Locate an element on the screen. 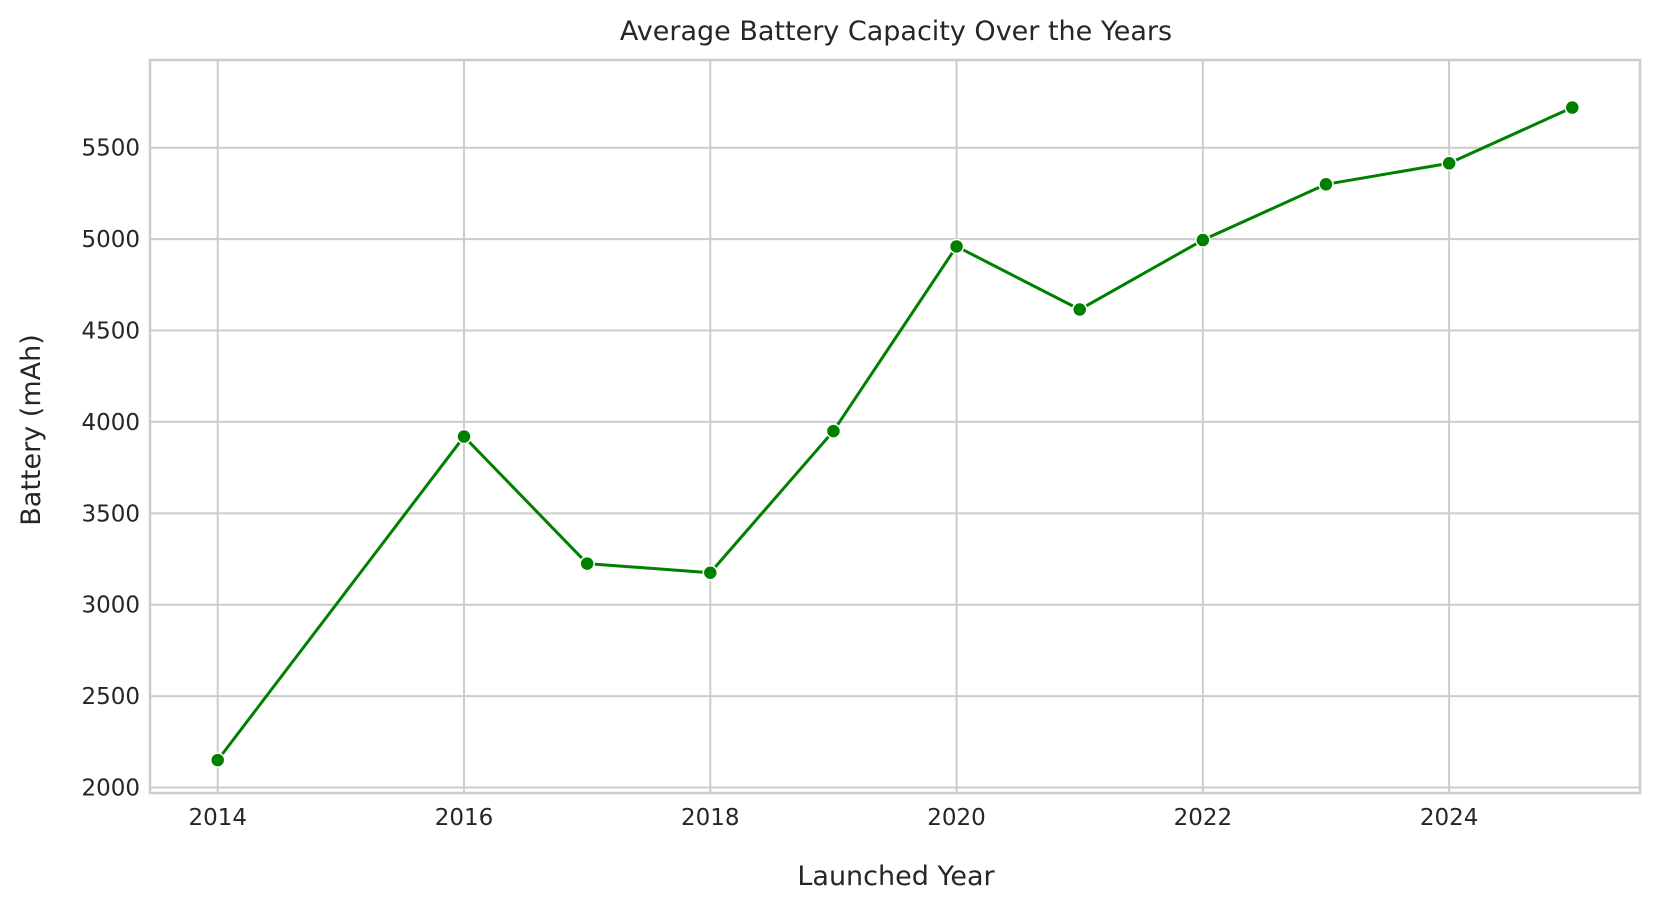 This screenshot has width=1657, height=909. x-tick-label: 2024 is located at coordinates (1449, 818).